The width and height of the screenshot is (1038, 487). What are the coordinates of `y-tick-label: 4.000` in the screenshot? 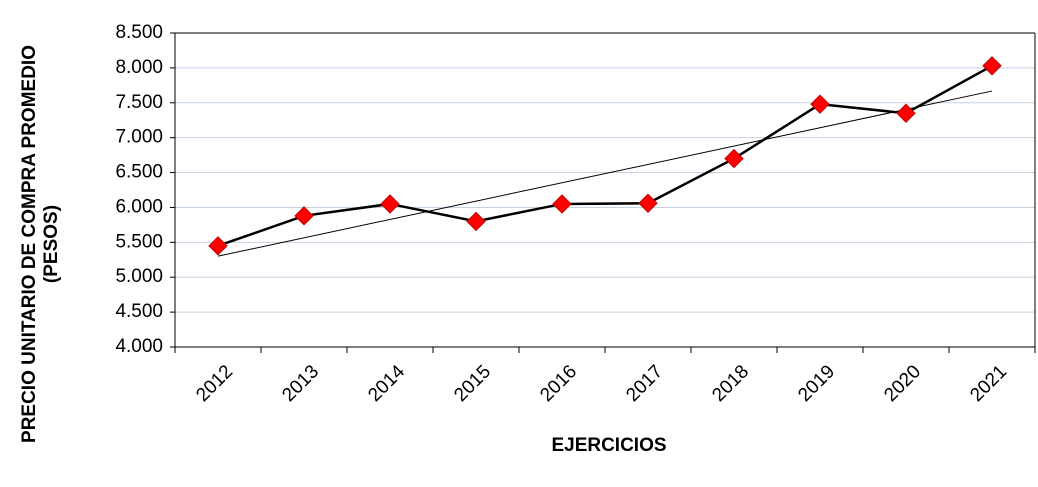 It's located at (139, 346).